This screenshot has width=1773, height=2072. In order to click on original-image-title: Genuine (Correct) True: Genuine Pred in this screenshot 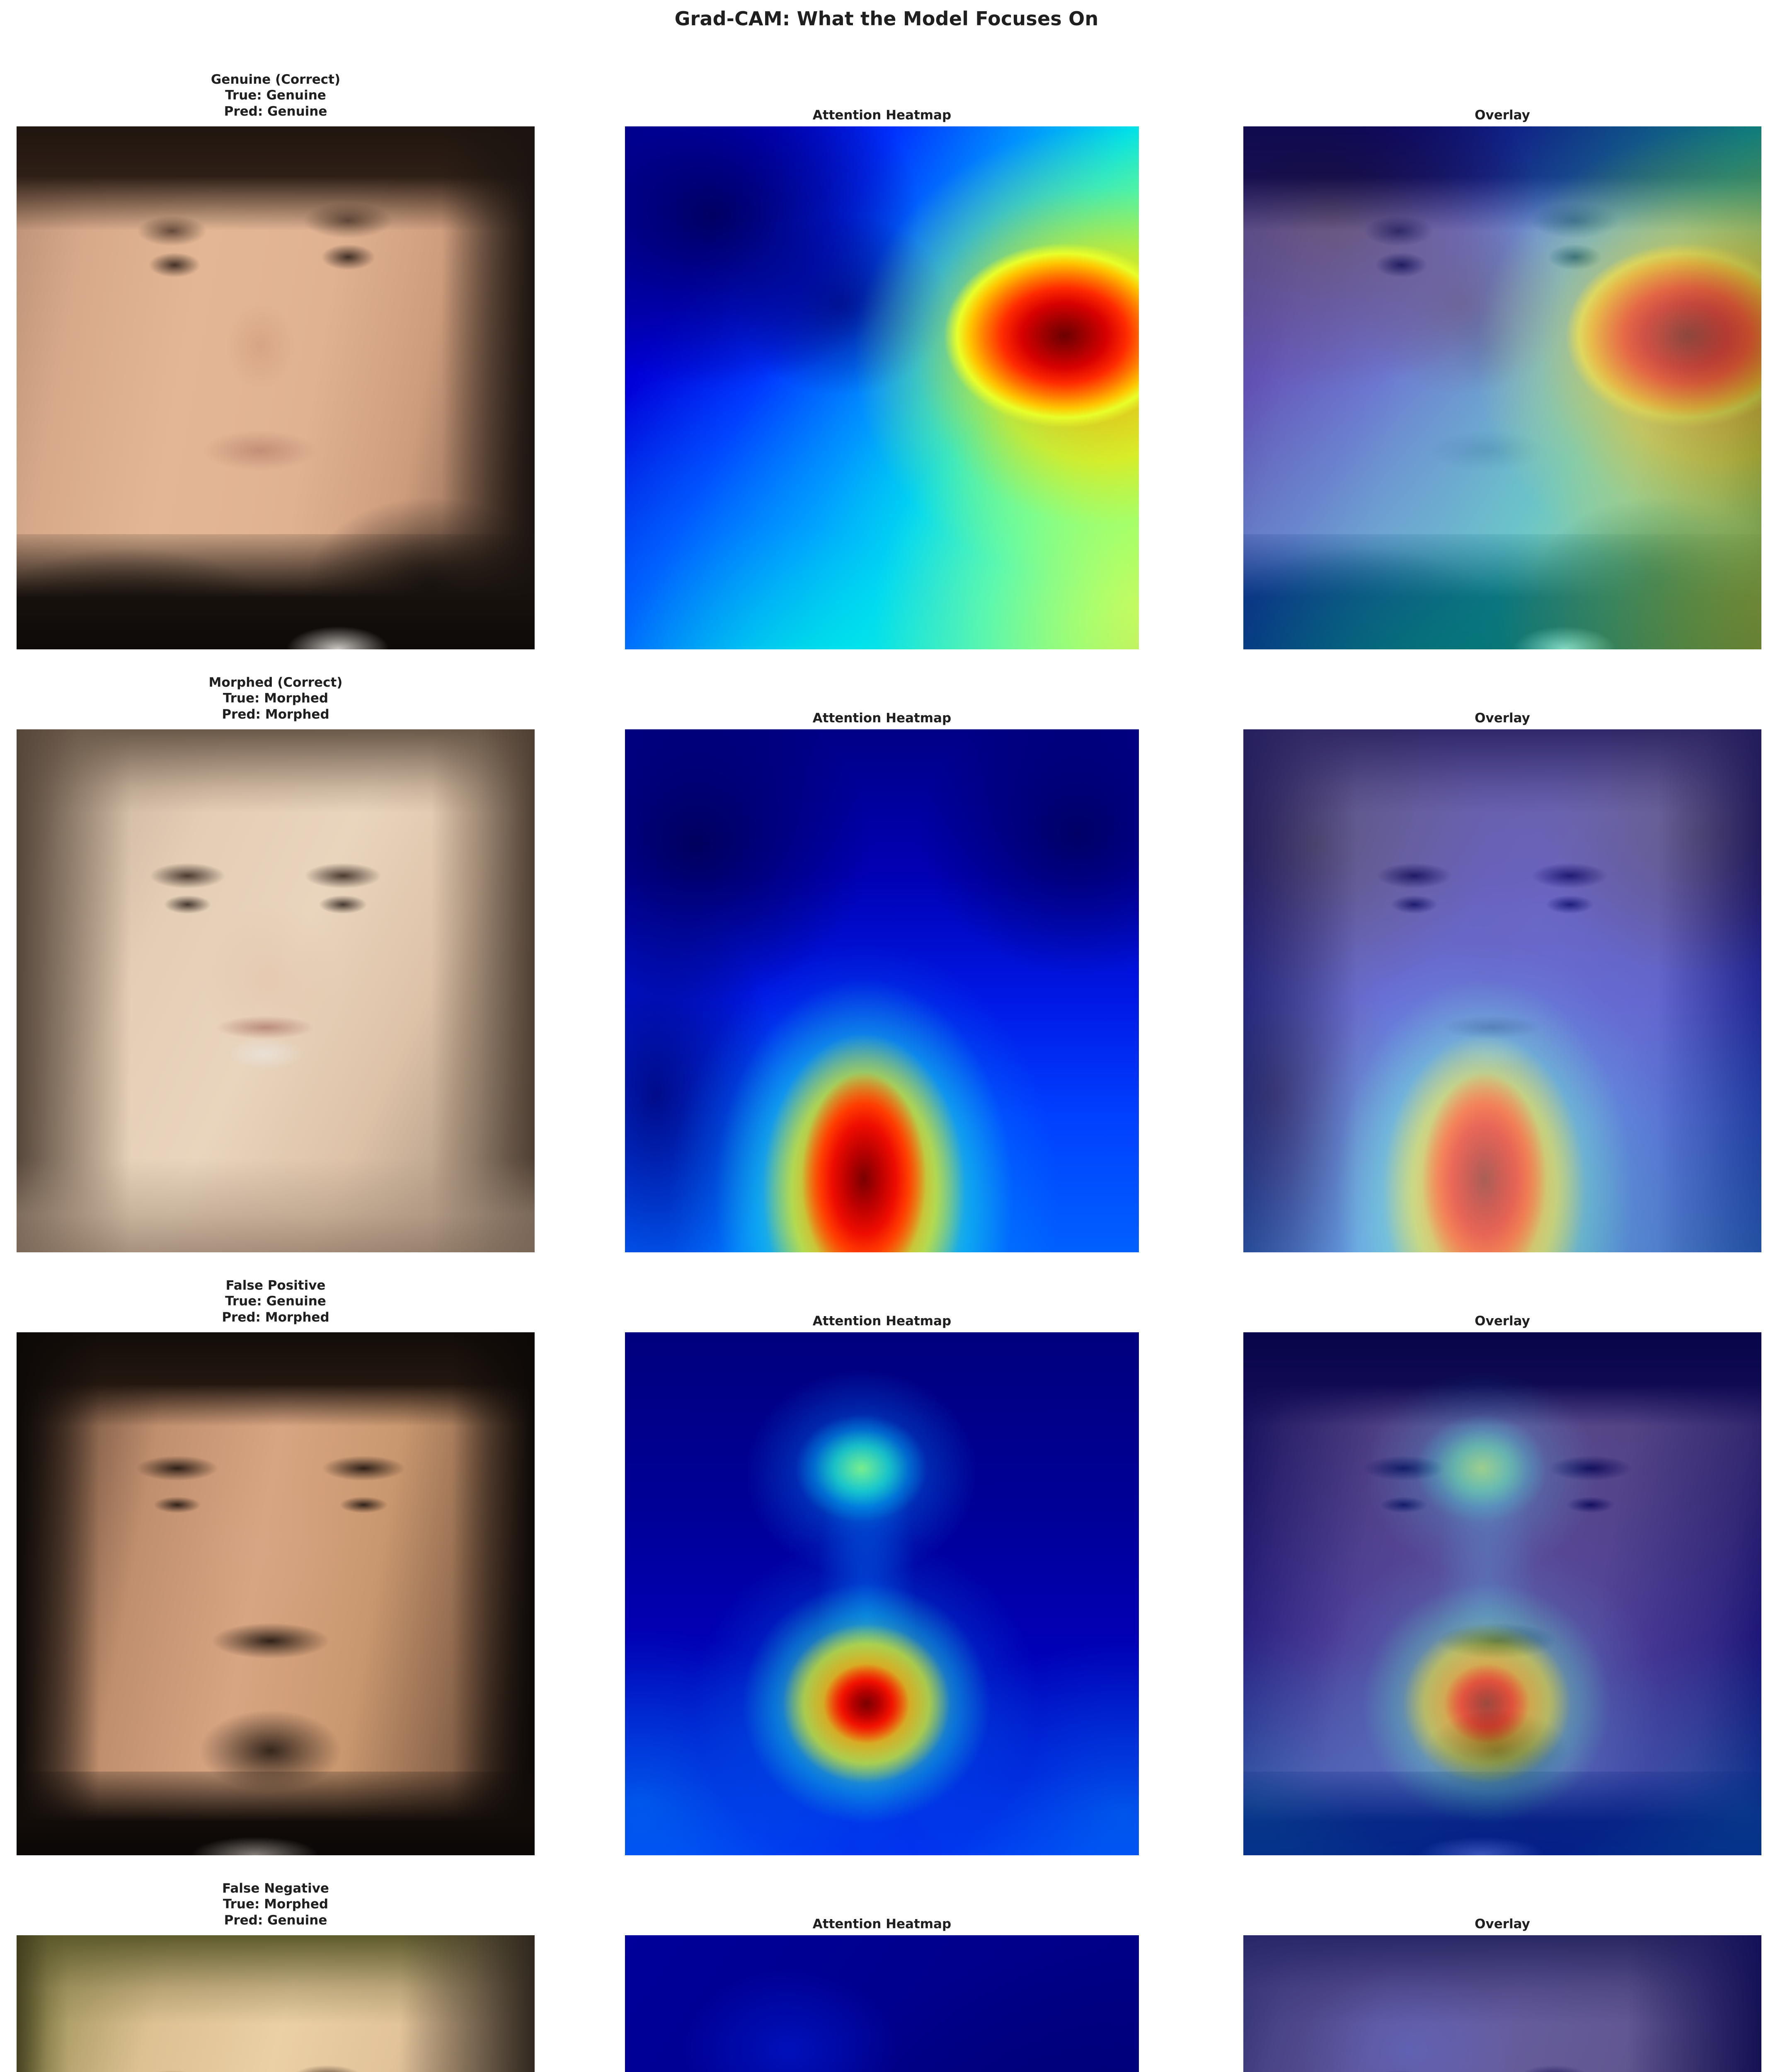, I will do `click(276, 95)`.